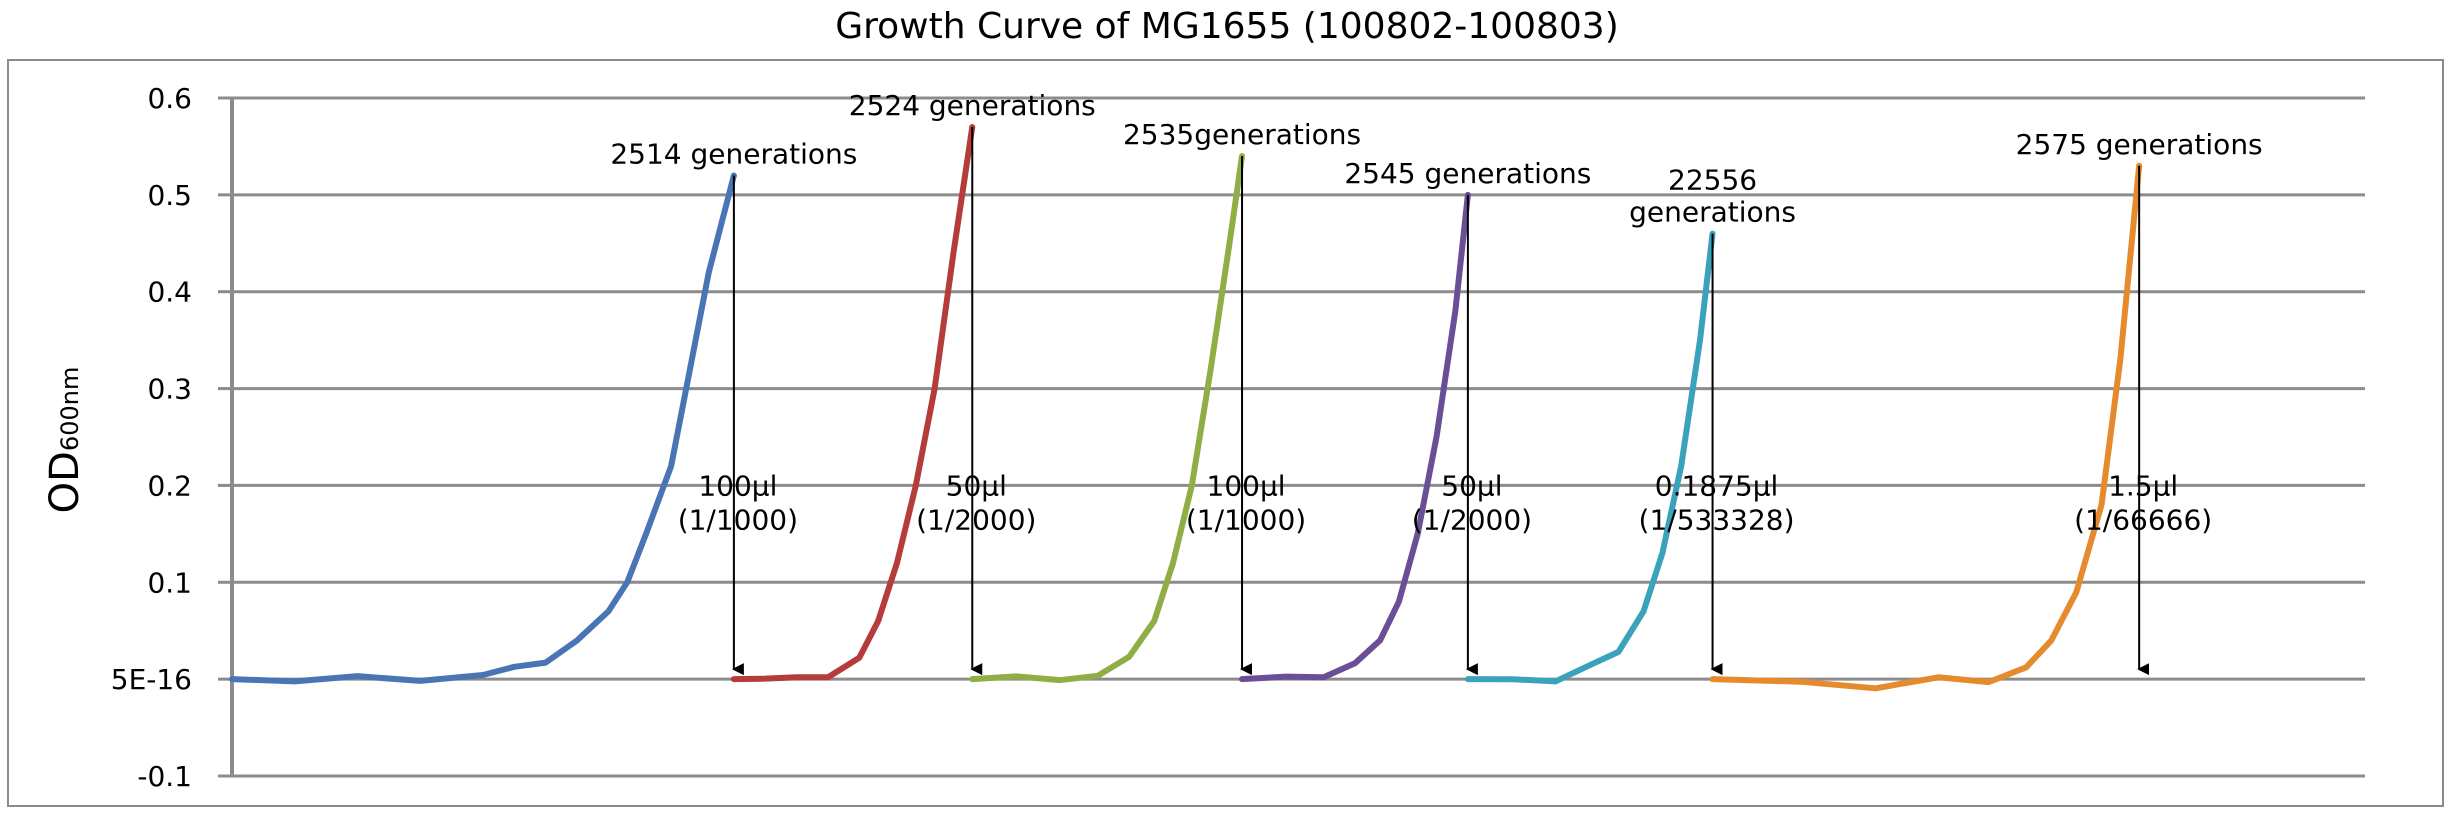  Describe the element at coordinates (172, 437) in the screenshot. I see `y-axis: 0.6 0.5 0.4 0.3 0.2 0.1 5E-16 -0.1` at that location.